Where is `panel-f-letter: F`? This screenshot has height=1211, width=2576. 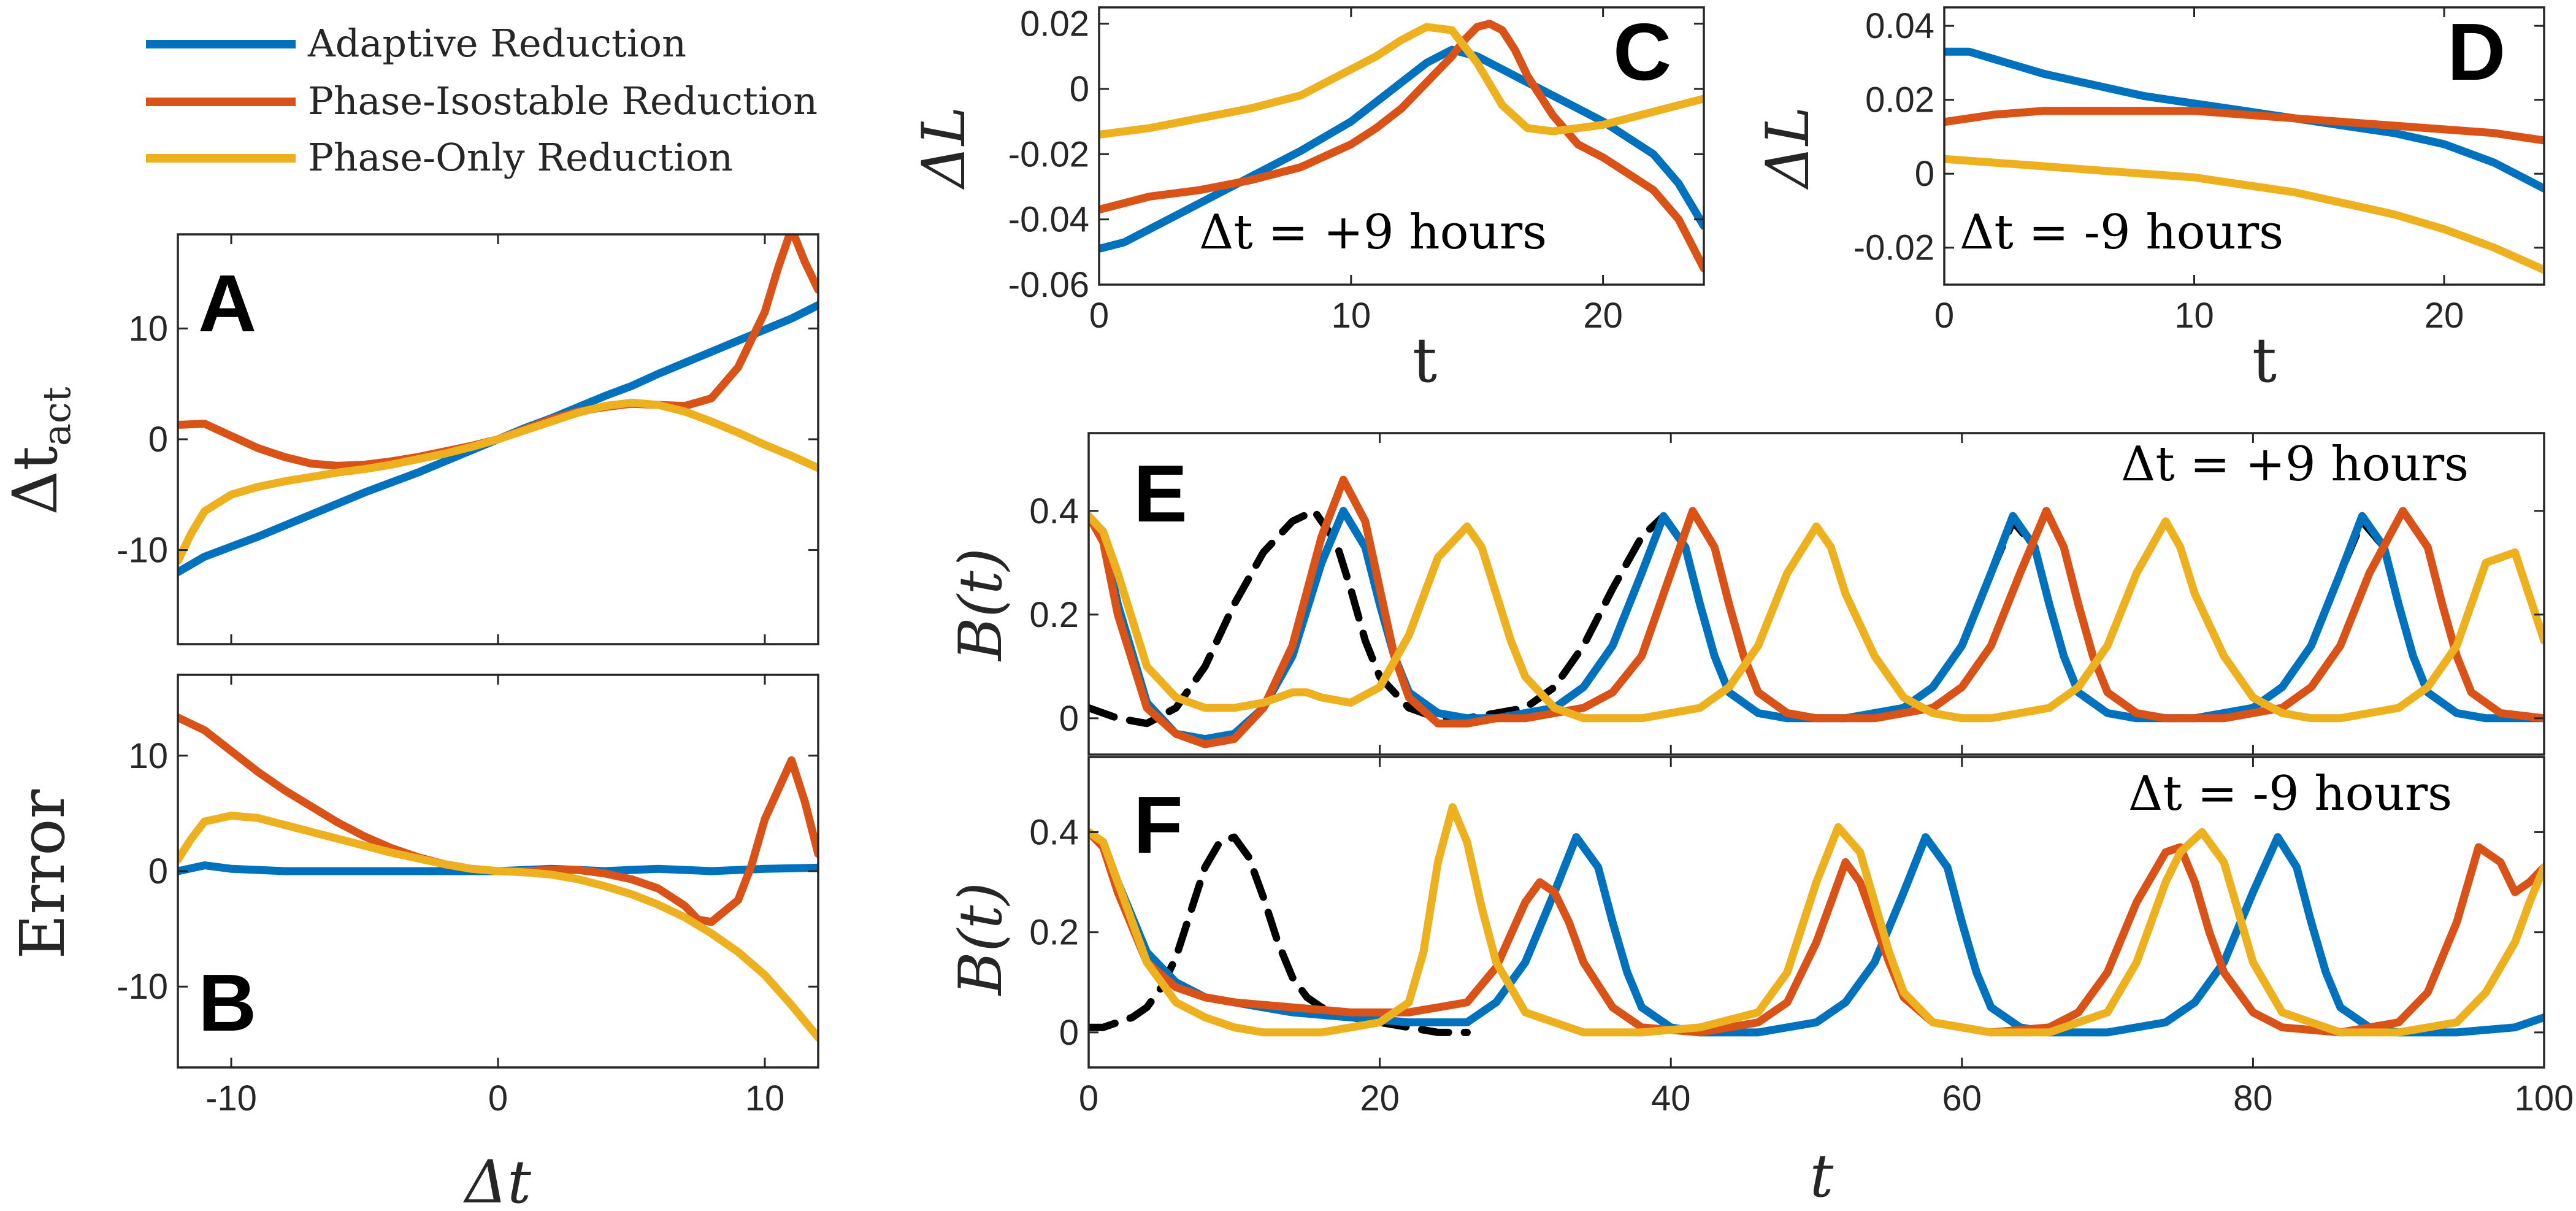
panel-f-letter: F is located at coordinates (1158, 825).